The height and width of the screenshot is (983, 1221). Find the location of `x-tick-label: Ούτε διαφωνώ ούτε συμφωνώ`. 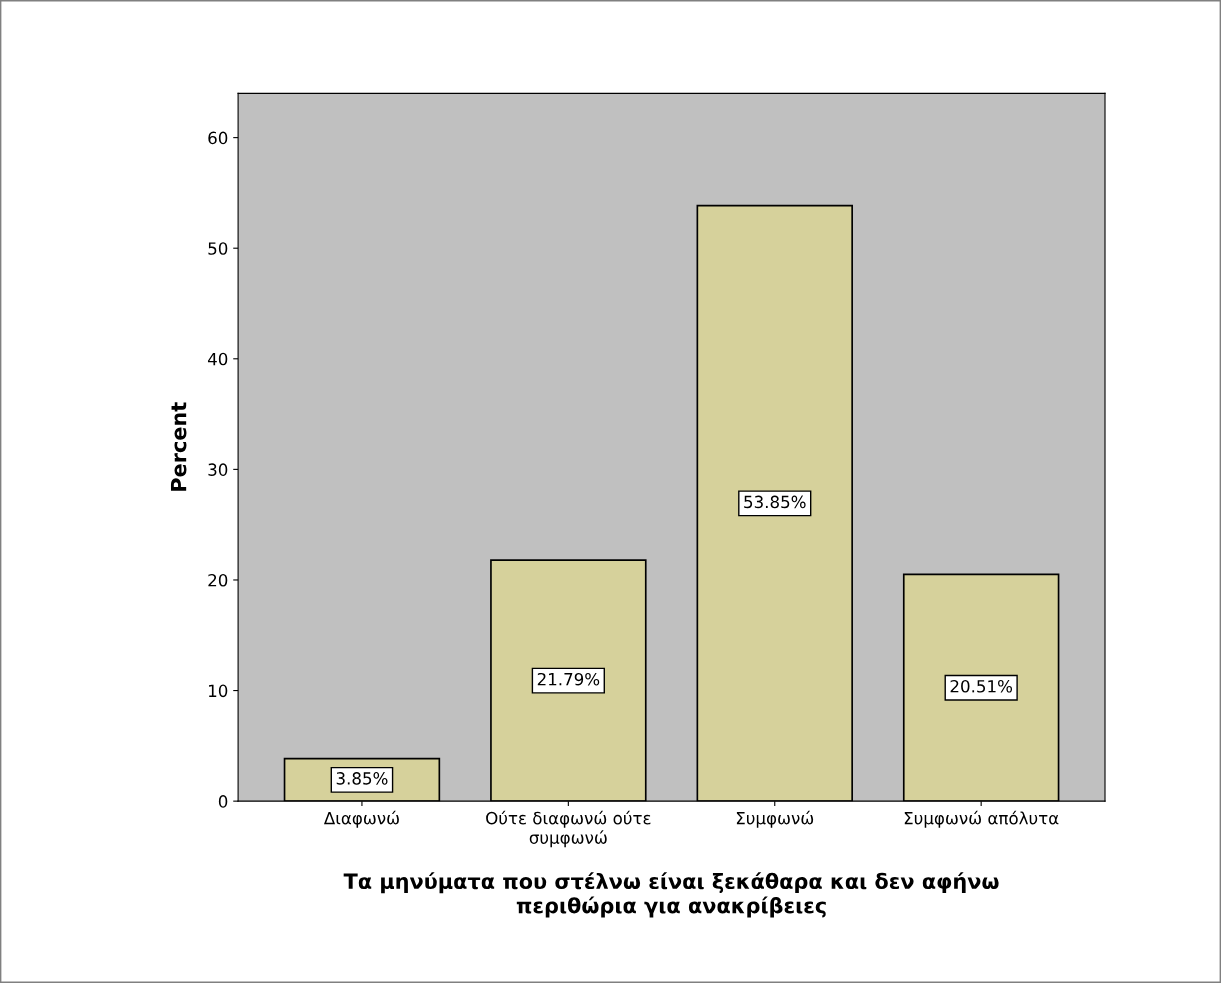

x-tick-label: Ούτε διαφωνώ ούτε συμφωνώ is located at coordinates (568, 829).